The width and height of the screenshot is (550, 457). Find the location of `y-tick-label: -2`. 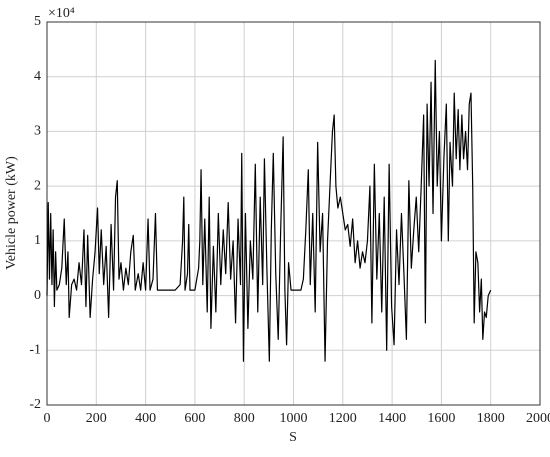

y-tick-label: -2 is located at coordinates (35, 404).